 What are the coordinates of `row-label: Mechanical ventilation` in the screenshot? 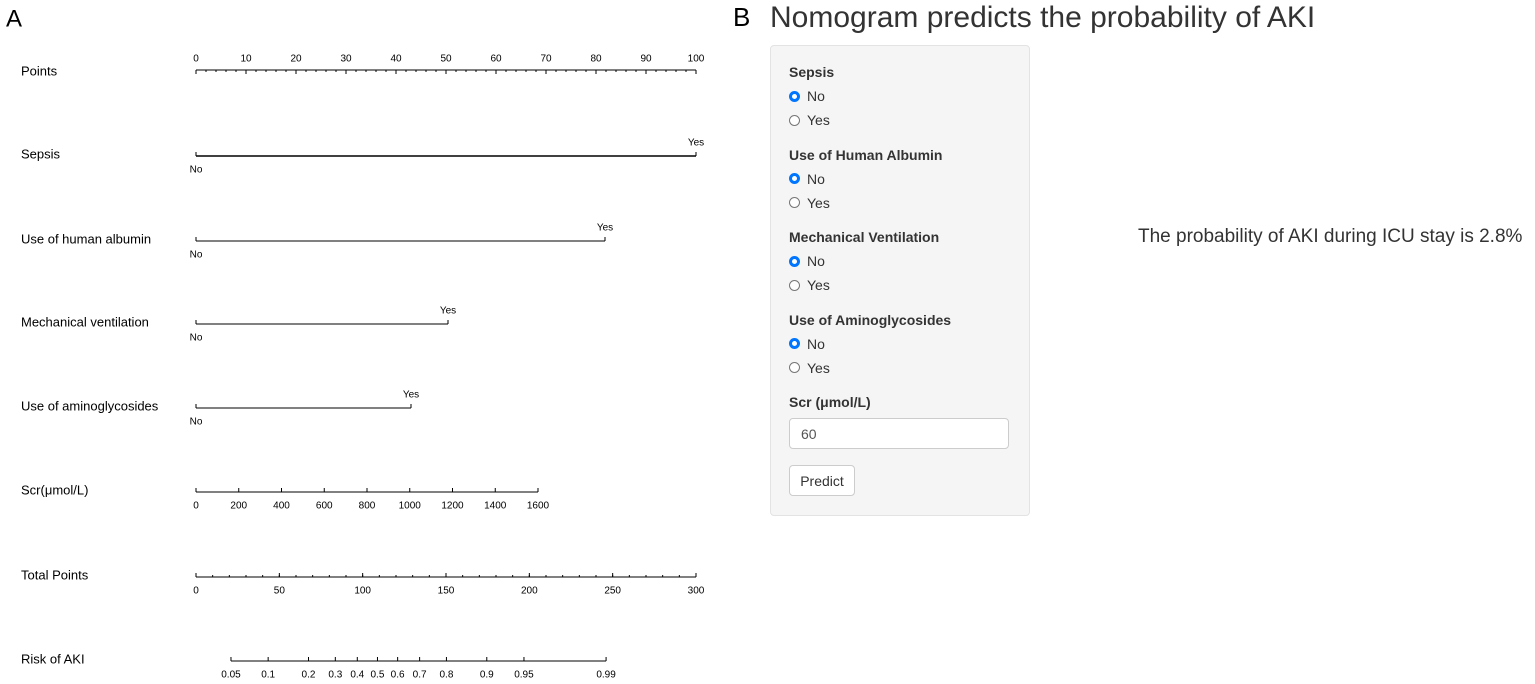 It's located at (85, 321).